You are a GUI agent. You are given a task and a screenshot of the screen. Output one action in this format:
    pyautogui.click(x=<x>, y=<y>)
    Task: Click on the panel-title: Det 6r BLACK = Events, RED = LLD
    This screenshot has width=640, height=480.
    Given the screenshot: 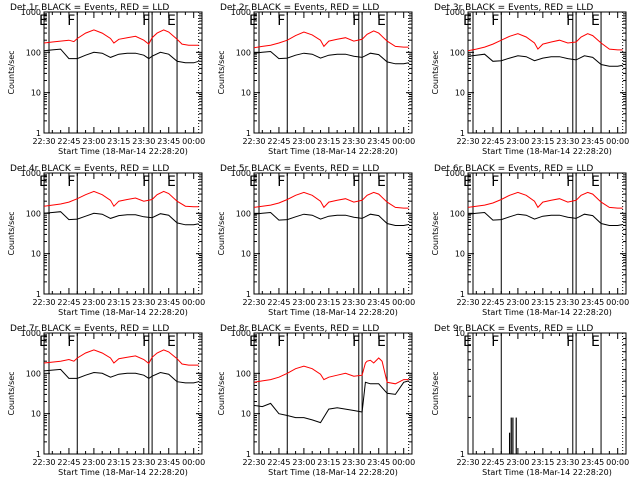 What is the action you would take?
    pyautogui.click(x=513, y=169)
    